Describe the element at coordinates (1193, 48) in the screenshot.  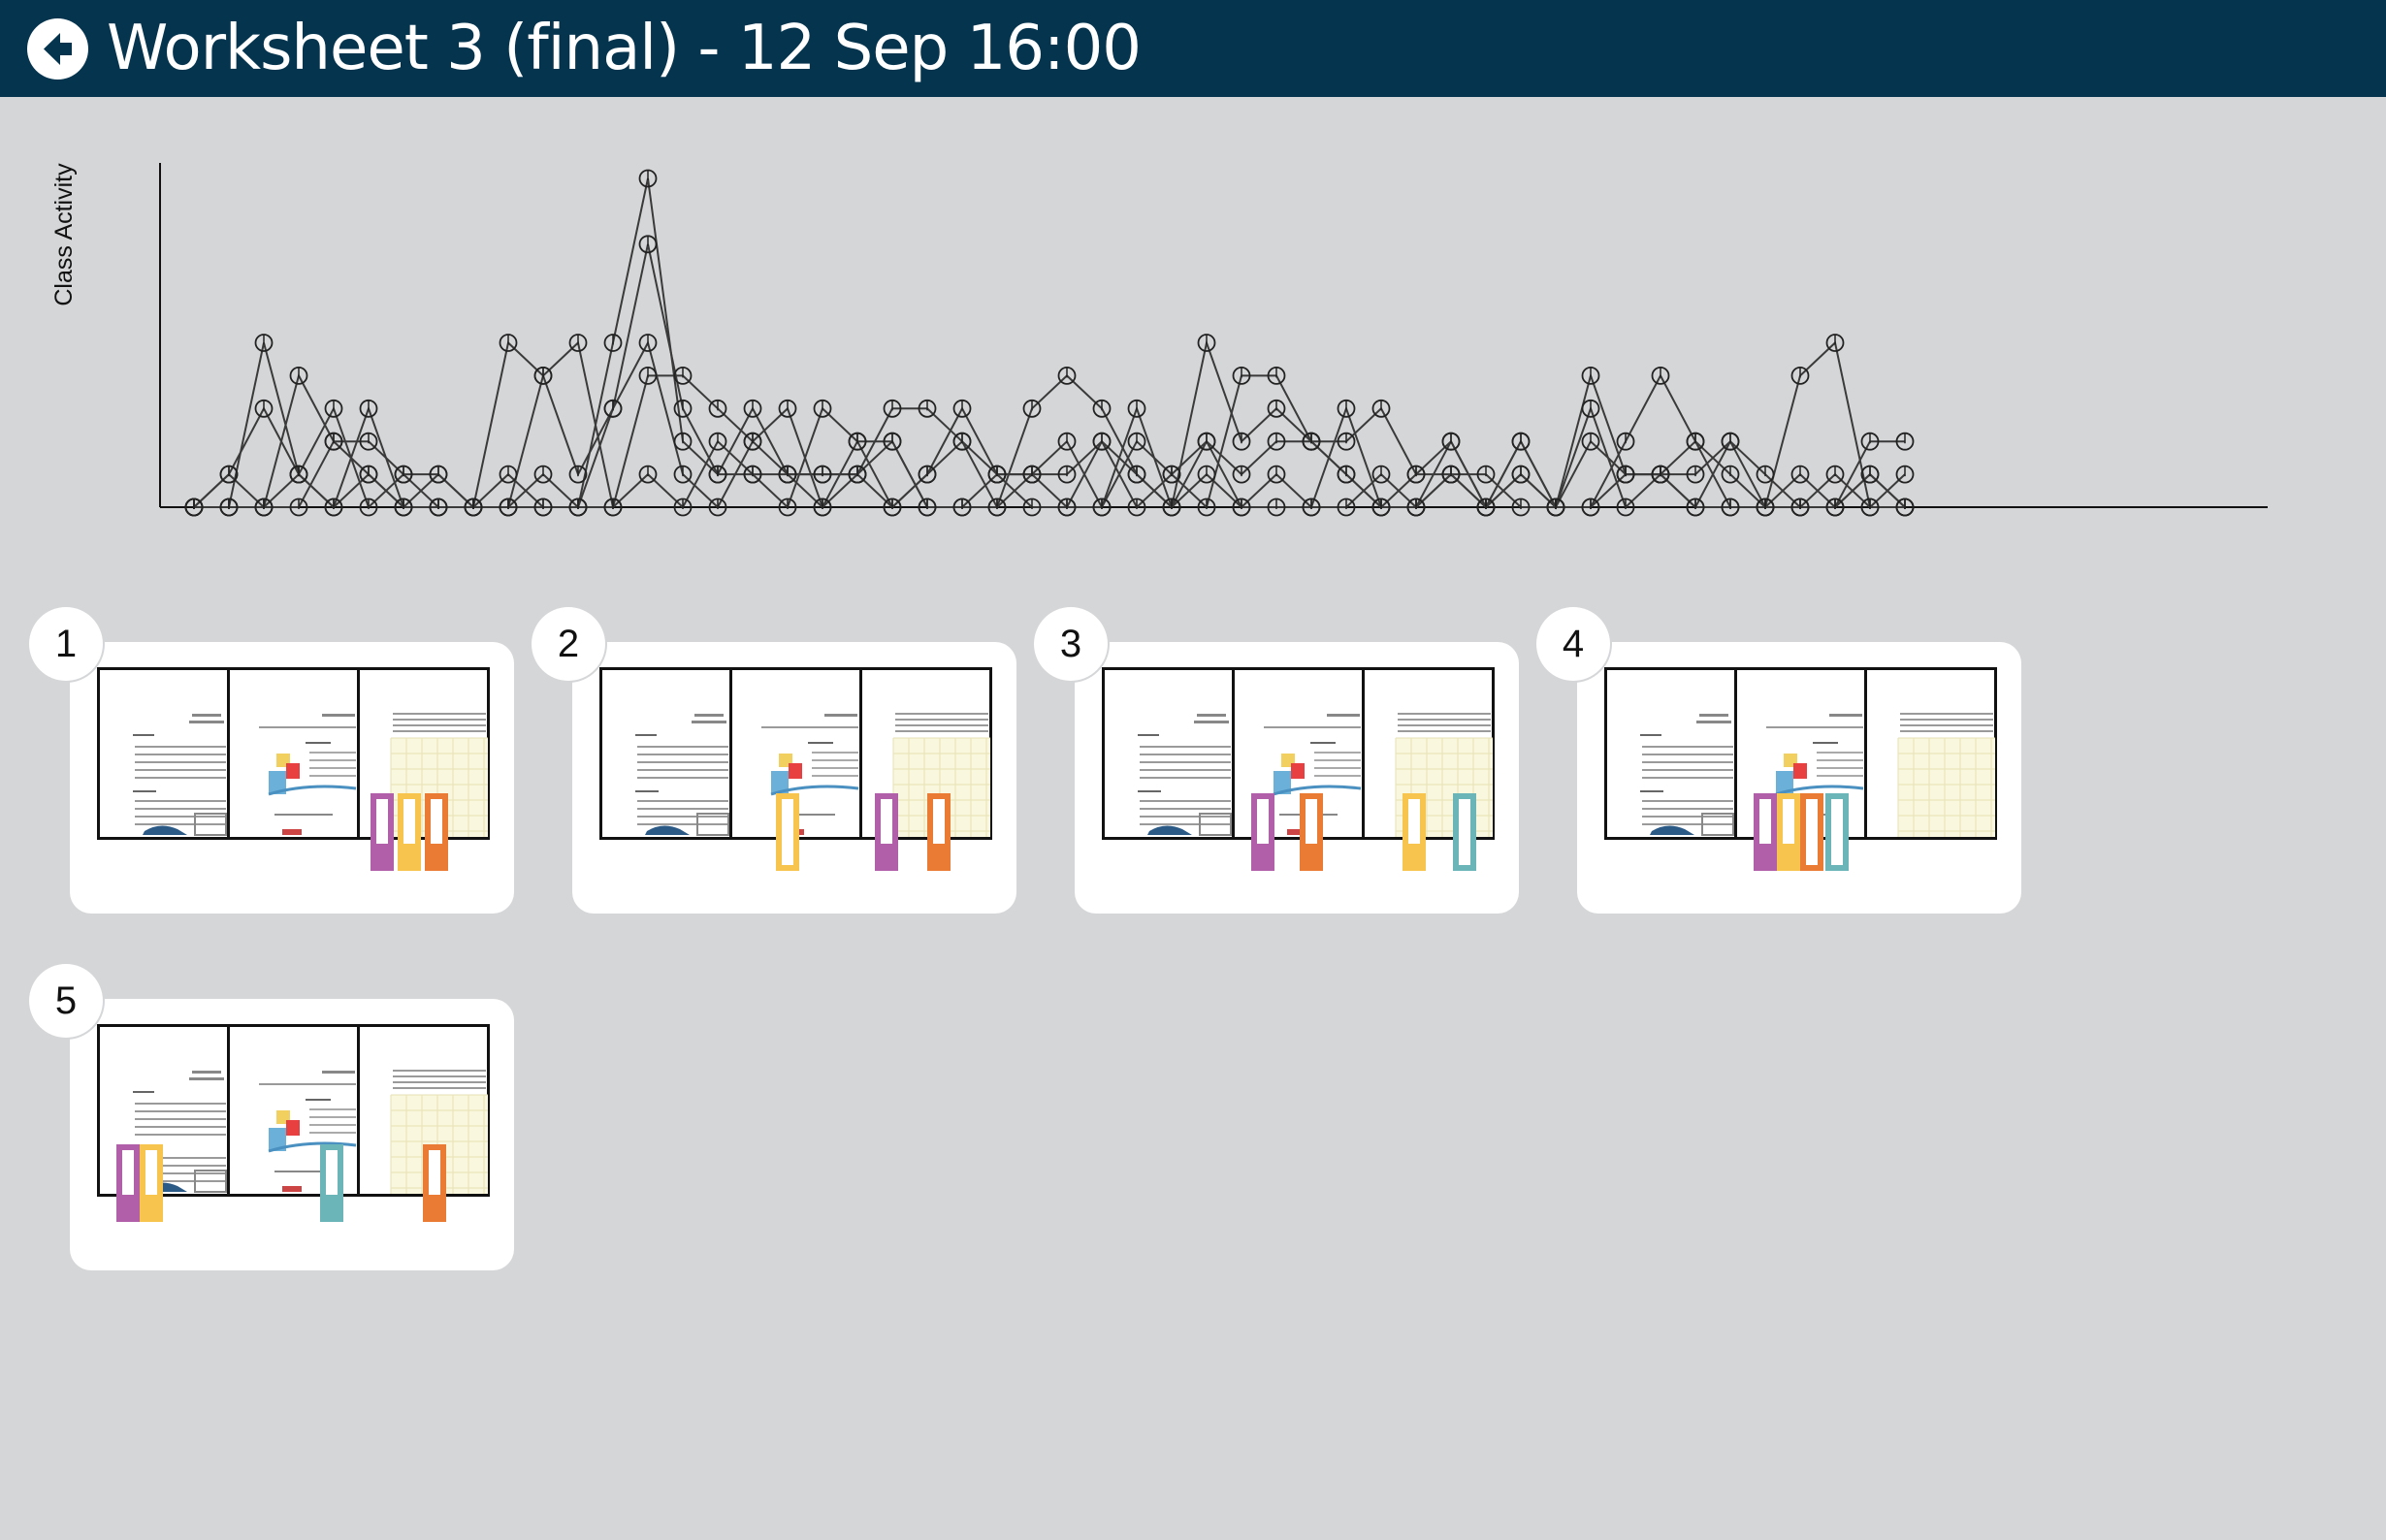
I see `app-header: Worksheet 3 (final) - 12 Sep 16:00` at that location.